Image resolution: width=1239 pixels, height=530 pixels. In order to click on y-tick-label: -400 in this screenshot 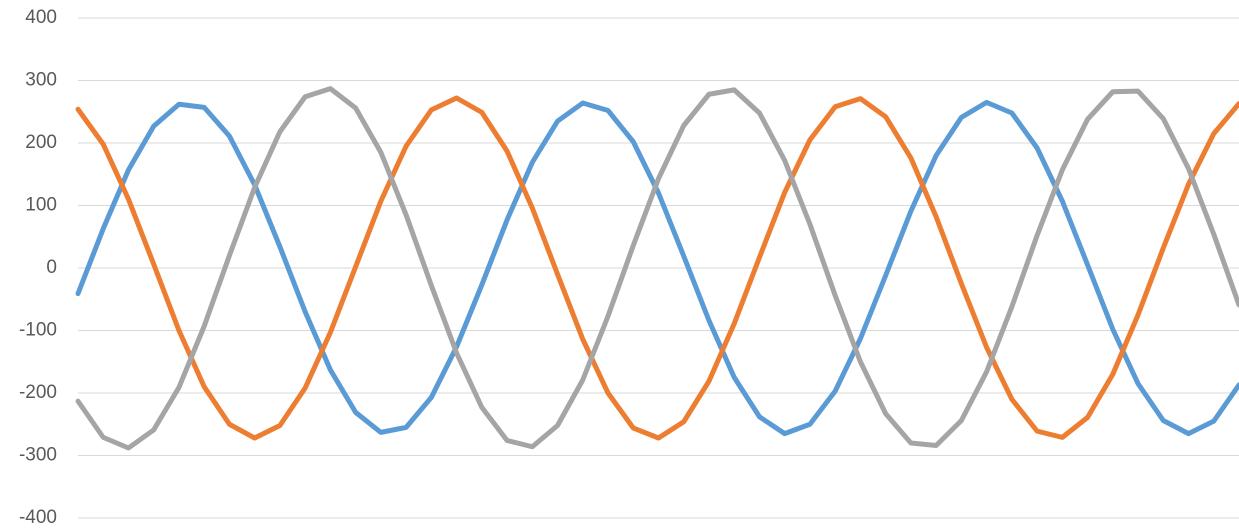, I will do `click(38, 517)`.